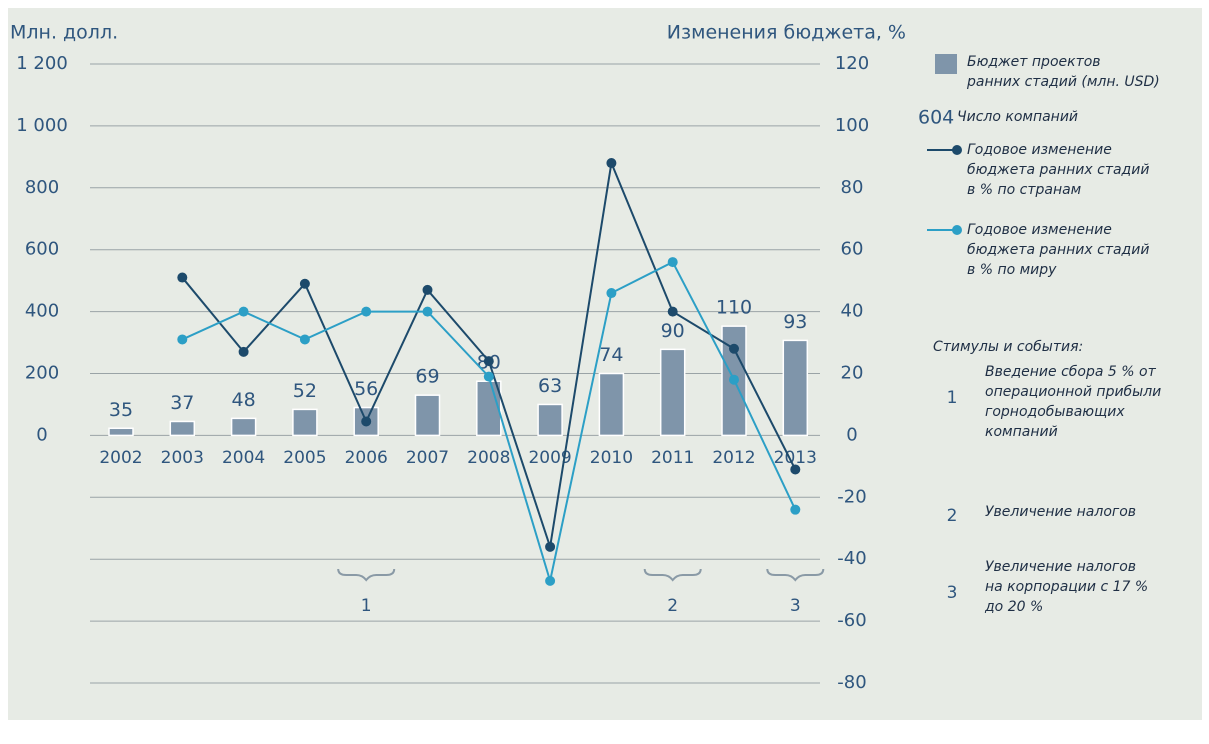 This screenshot has width=1209, height=744. I want to click on x-tick-label: 2004, so click(243, 458).